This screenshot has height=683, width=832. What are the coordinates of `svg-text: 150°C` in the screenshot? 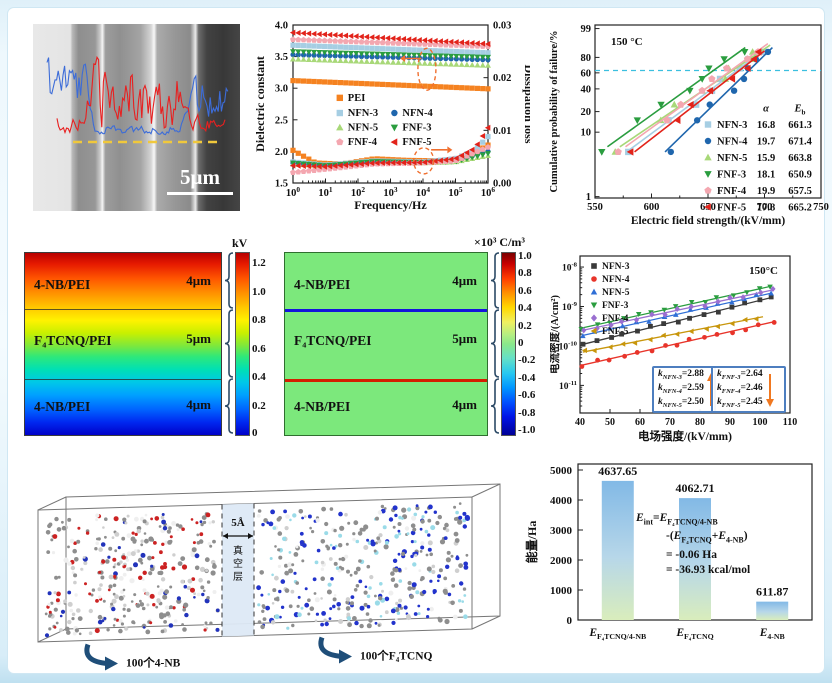 It's located at (763, 271).